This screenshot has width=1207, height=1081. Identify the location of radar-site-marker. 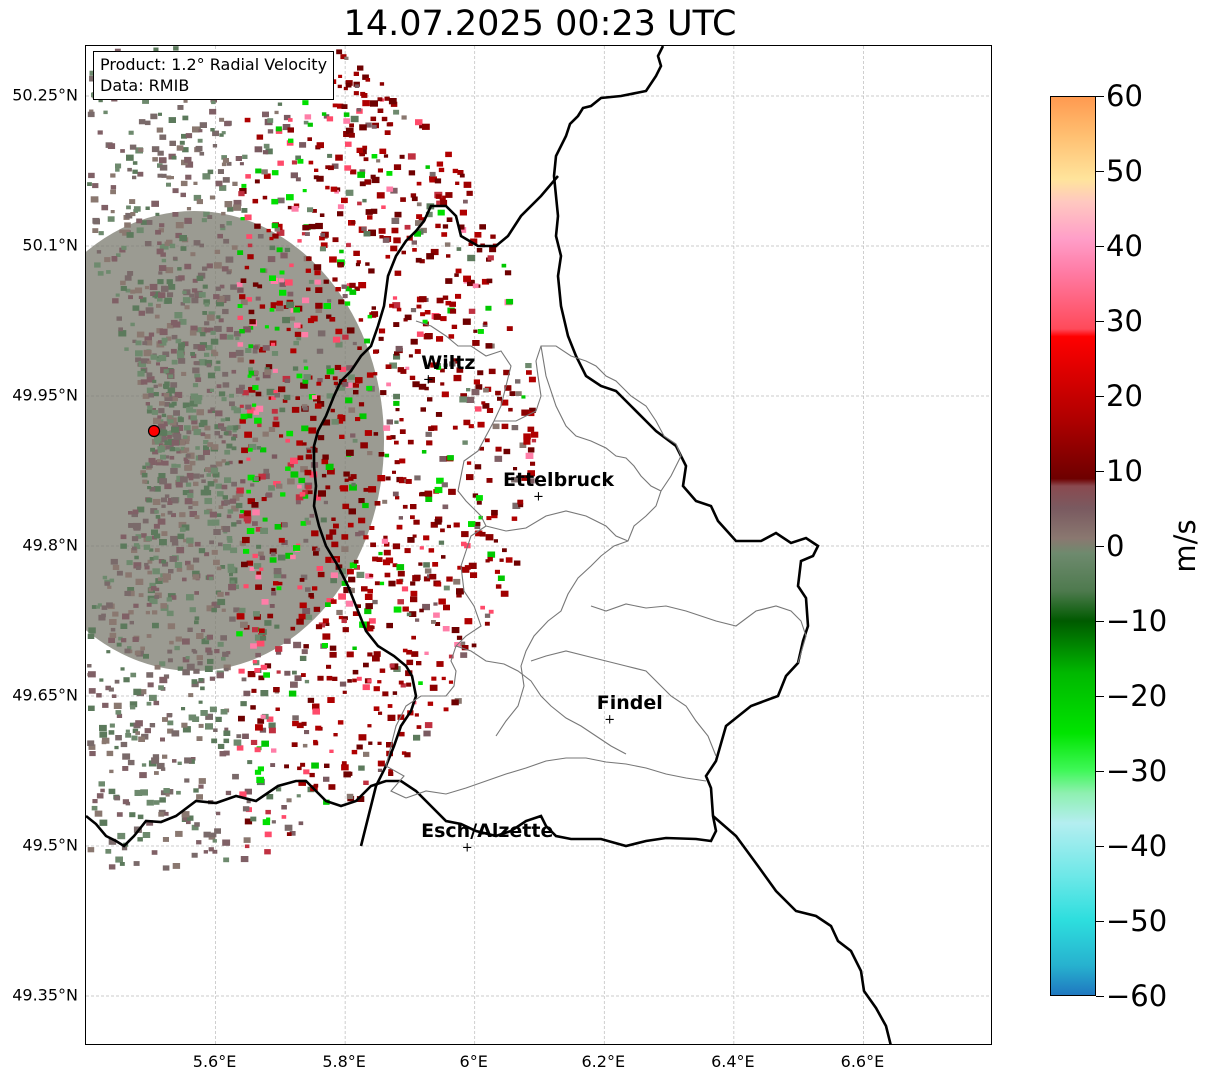
(154, 431).